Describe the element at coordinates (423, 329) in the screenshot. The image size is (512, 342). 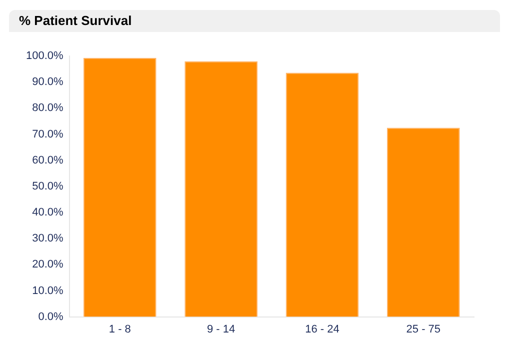
I see `x-tick-label: 25 - 75` at that location.